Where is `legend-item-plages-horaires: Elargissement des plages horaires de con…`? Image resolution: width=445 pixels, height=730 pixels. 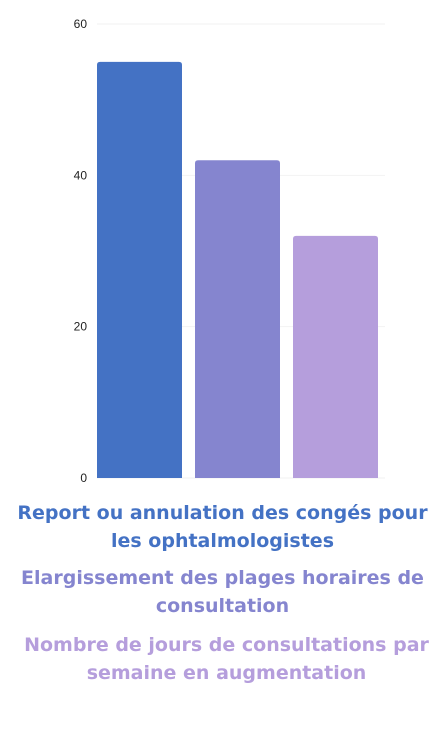
legend-item-plages-horaires: Elargissement des plages horaires de con… is located at coordinates (222, 592).